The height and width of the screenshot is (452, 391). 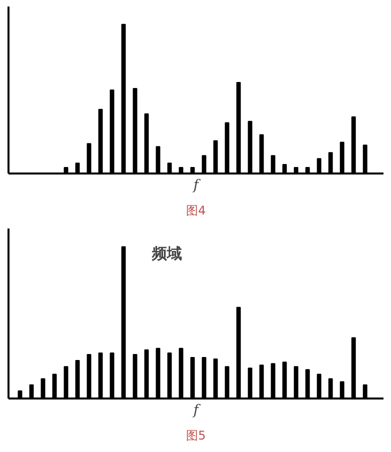 What do you see at coordinates (196, 211) in the screenshot?
I see `caption: 图4` at bounding box center [196, 211].